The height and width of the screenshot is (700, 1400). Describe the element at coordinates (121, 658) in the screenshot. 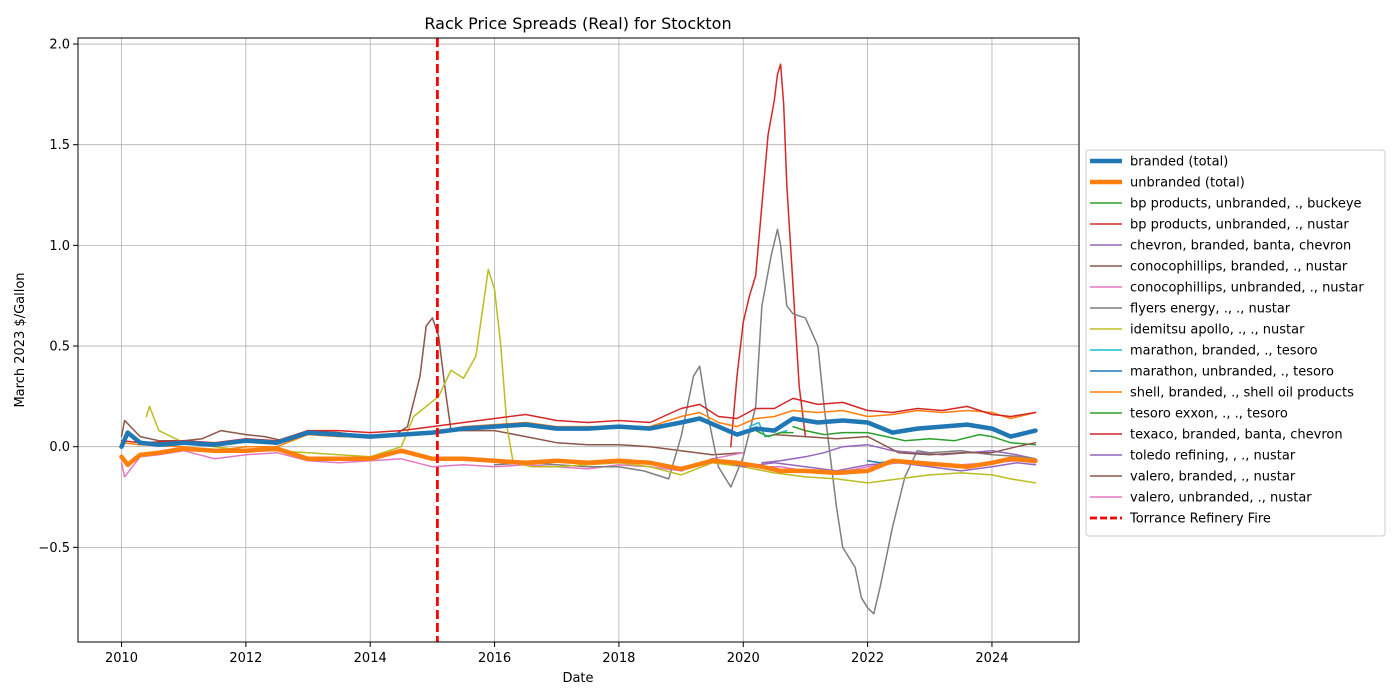

I see `x-tick-label: 2010` at that location.